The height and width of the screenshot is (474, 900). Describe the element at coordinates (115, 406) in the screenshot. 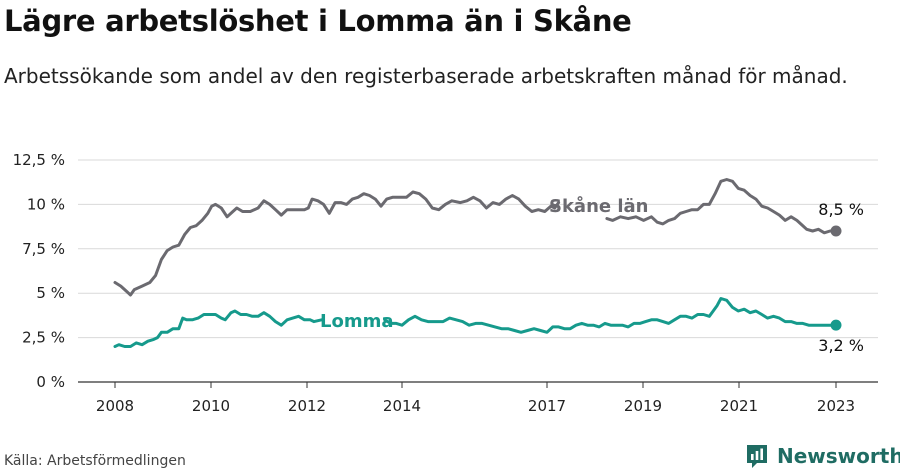

I see `x-tick-label: 2008` at that location.